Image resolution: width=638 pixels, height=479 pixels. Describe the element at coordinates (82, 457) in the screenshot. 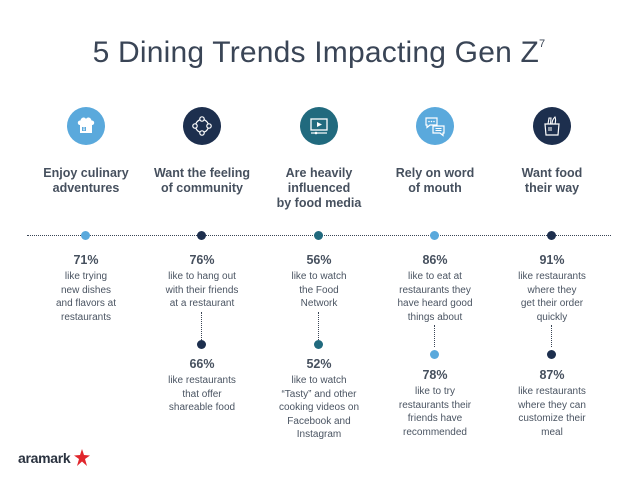

I see `star-person-icon` at that location.